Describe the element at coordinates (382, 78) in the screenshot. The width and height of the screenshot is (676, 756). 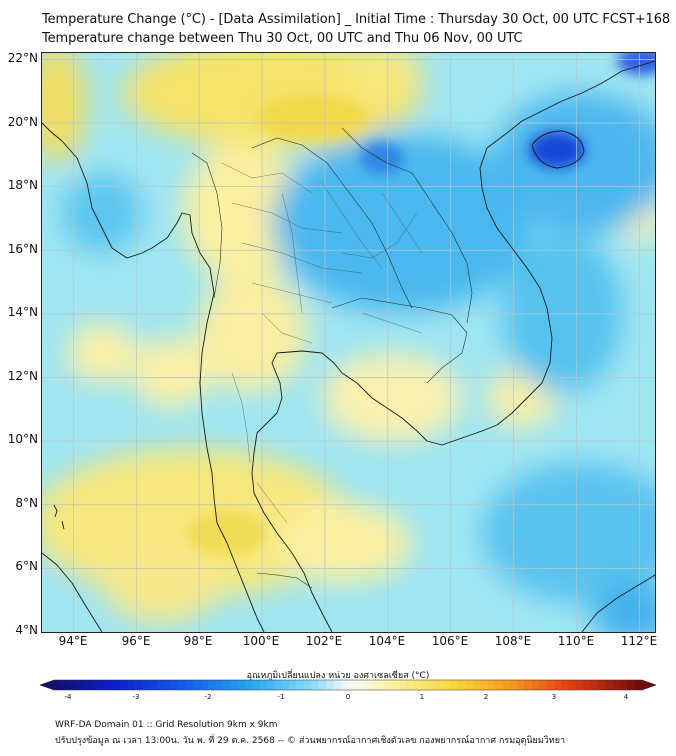
I see `warm-area-north-east` at that location.